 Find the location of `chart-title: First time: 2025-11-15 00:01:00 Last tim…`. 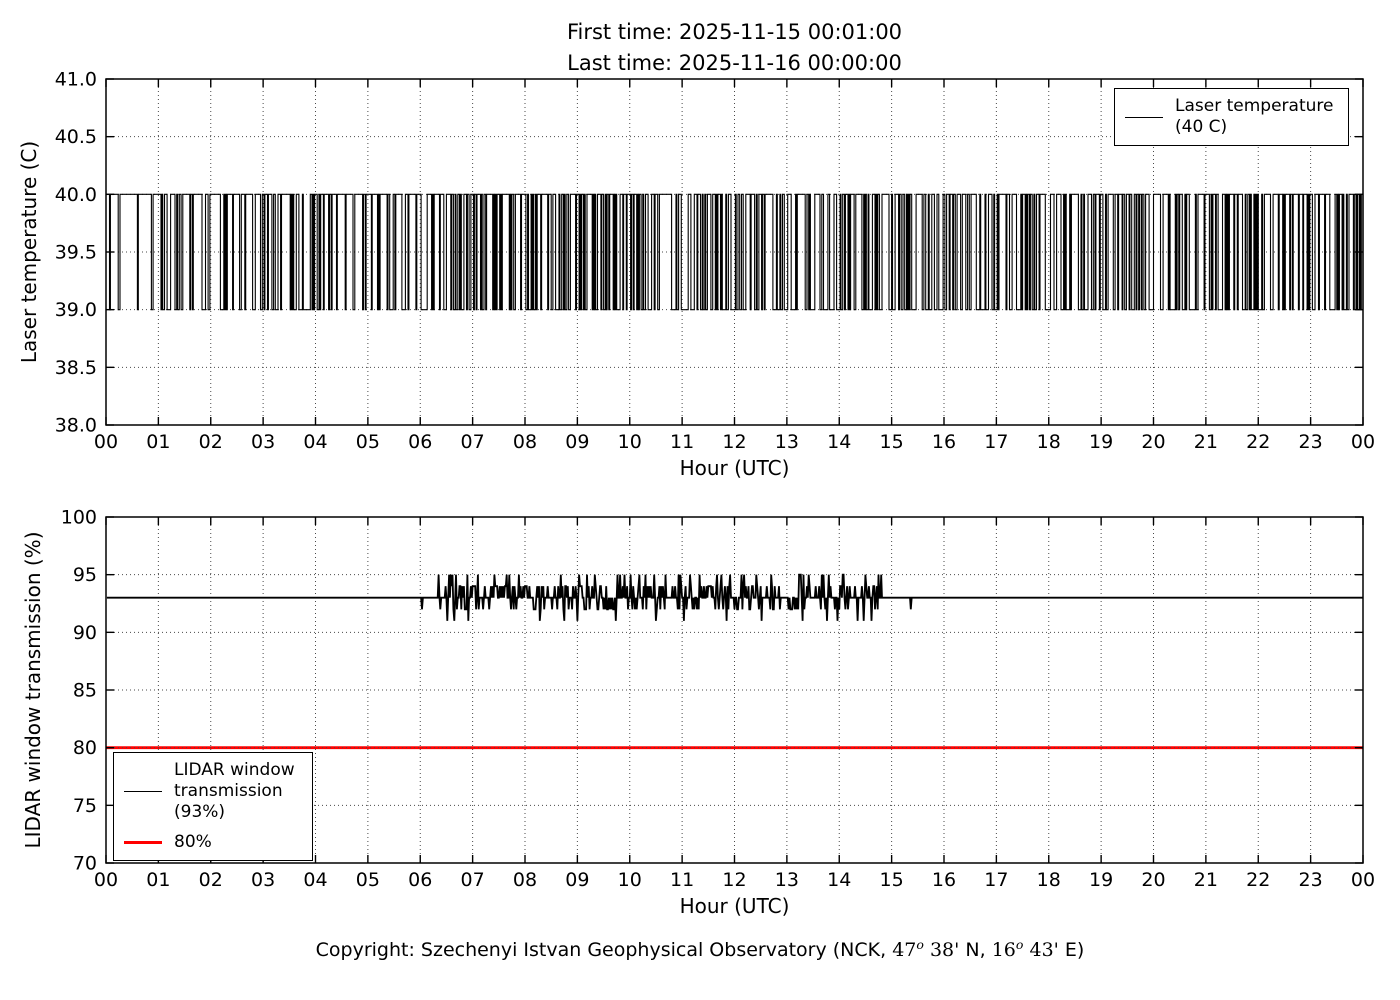

chart-title: First time: 2025-11-15 00:01:00 Last tim… is located at coordinates (734, 48).